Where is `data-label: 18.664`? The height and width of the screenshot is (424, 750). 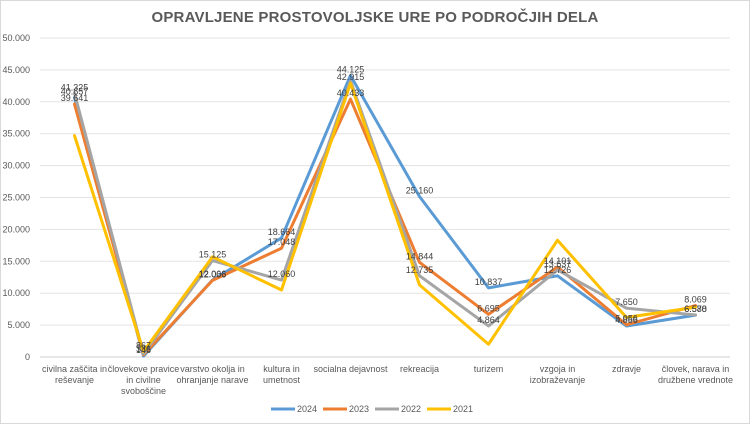 data-label: 18.664 is located at coordinates (282, 232).